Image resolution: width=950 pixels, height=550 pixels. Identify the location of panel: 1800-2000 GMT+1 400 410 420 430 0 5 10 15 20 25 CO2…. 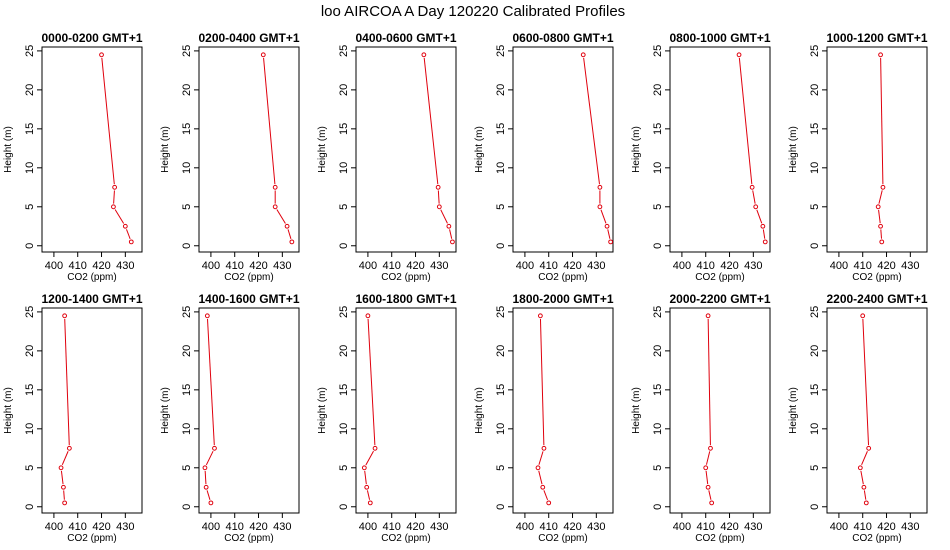
(544, 418).